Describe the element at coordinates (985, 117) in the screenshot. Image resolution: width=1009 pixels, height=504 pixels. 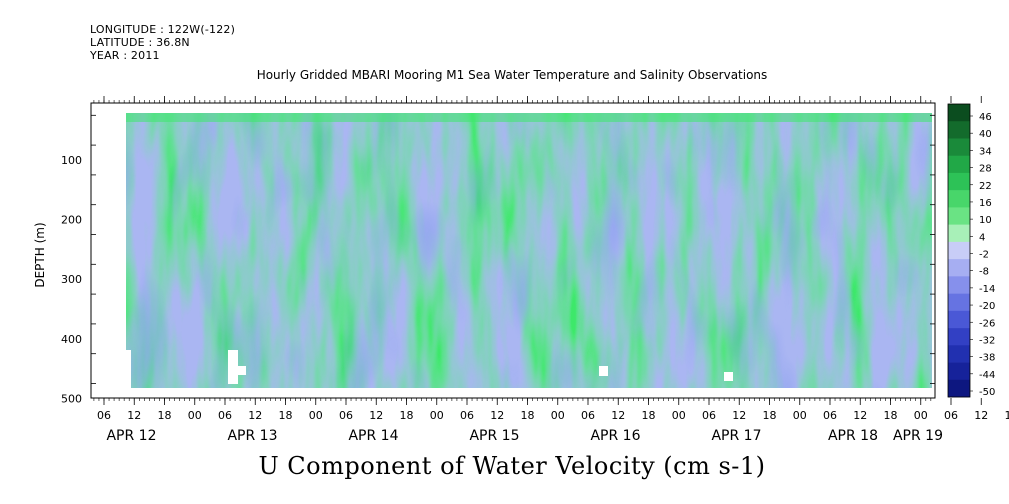
I see `colorbar-level-label: 46` at that location.